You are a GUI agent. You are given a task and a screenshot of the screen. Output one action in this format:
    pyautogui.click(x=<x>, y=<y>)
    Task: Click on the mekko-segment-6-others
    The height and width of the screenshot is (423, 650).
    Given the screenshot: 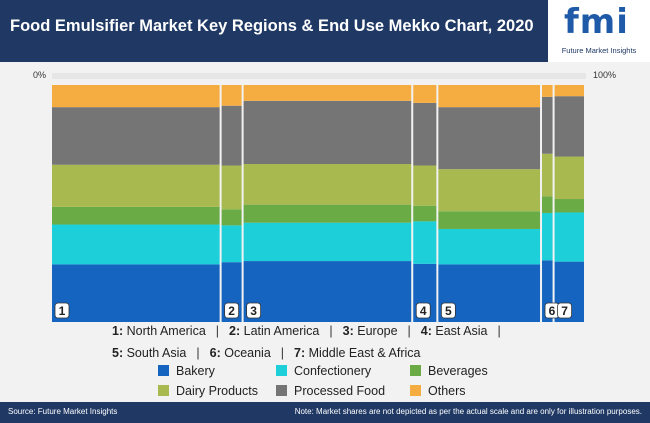 What is the action you would take?
    pyautogui.click(x=547, y=91)
    